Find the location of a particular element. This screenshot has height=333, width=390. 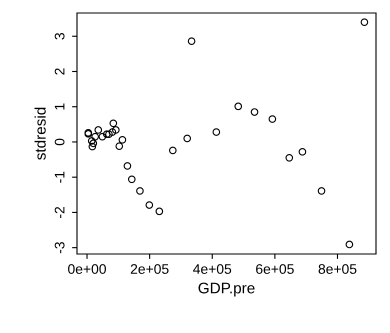

y-tick-label: -1 is located at coordinates (59, 177).